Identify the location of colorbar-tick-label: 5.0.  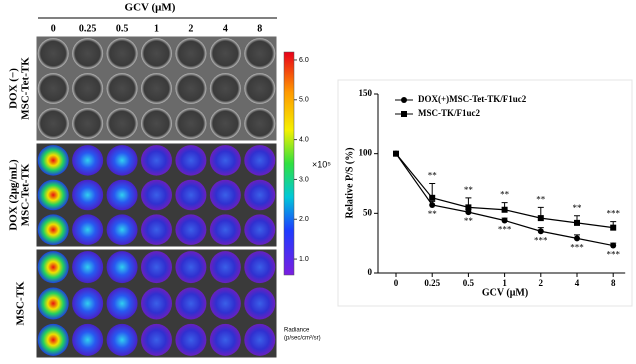
(304, 100).